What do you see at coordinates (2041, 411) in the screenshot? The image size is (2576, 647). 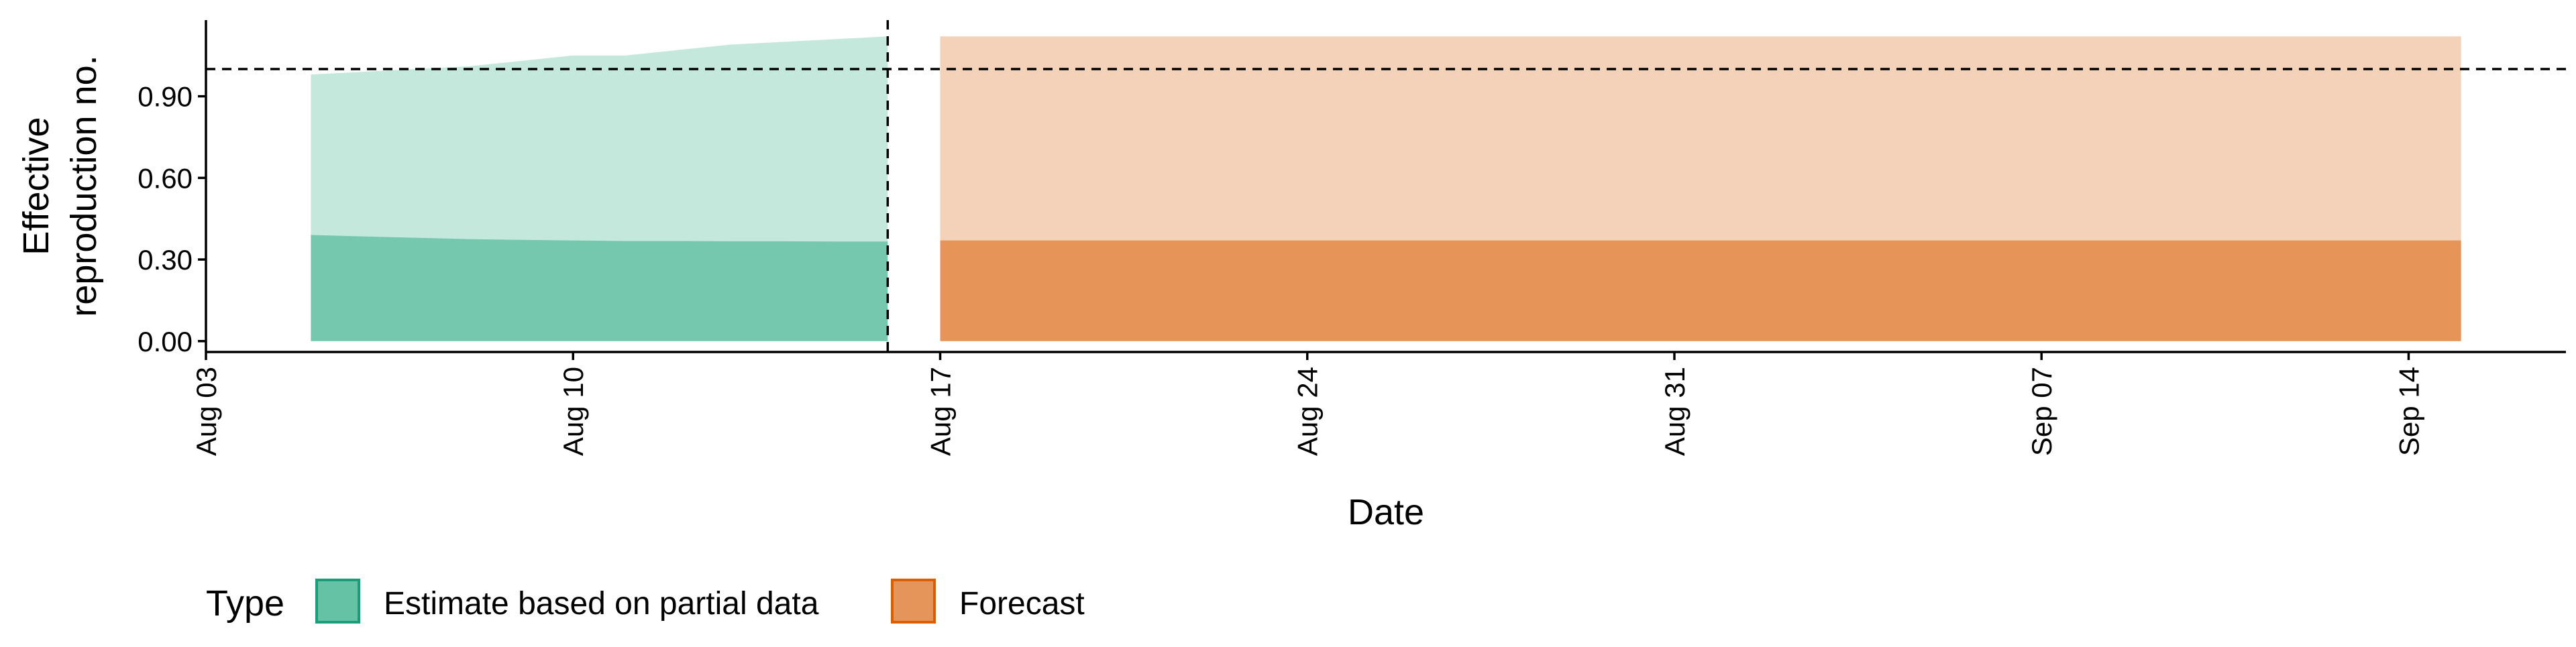 I see `x-tick-label: Sep 07` at bounding box center [2041, 411].